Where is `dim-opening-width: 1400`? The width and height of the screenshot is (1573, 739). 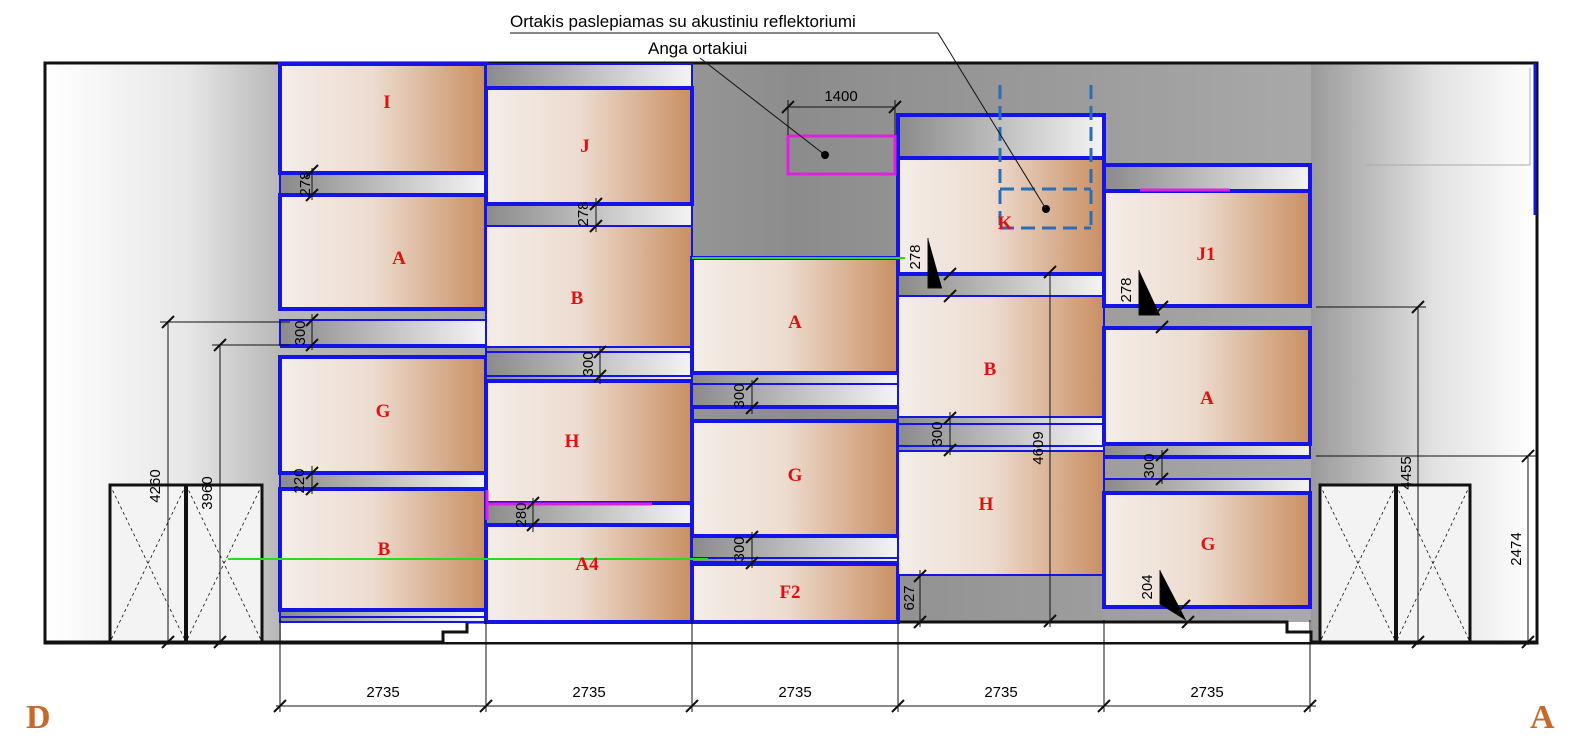
dim-opening-width: 1400 is located at coordinates (840, 96).